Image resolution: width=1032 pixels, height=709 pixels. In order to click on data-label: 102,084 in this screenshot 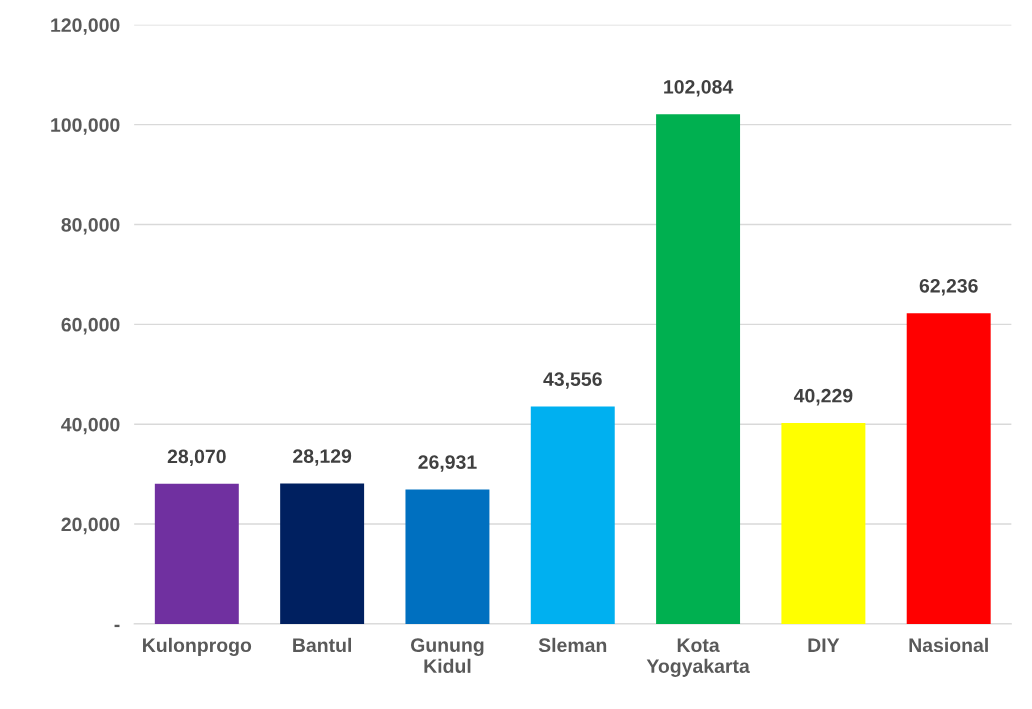, I will do `click(699, 88)`.